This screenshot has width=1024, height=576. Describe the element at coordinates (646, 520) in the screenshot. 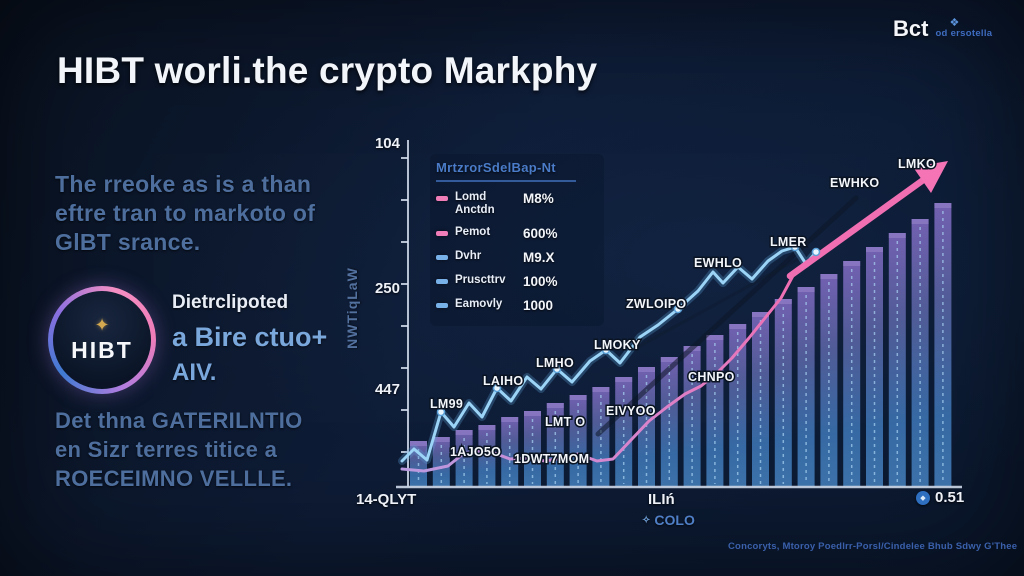

I see `spark-icon: ✧` at that location.